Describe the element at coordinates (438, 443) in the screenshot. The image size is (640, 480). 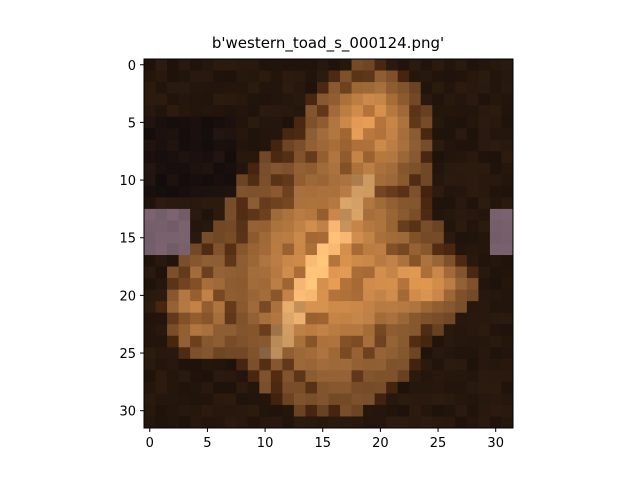
I see `x-tick-label: 25` at that location.